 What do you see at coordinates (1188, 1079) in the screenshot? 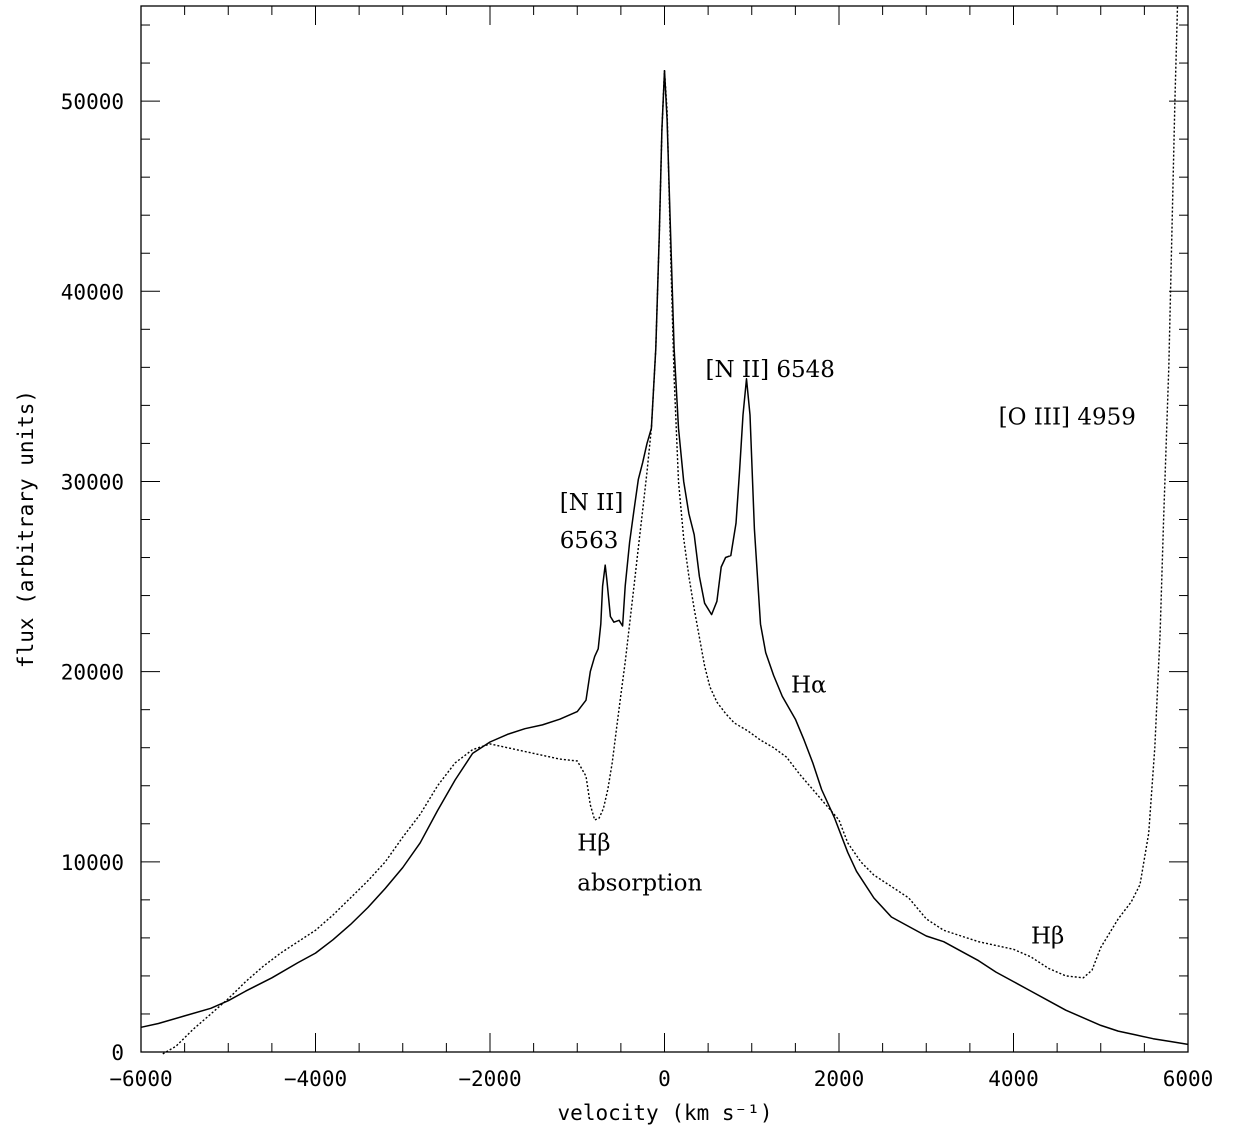
I see `x-tick-label: 6000` at bounding box center [1188, 1079].